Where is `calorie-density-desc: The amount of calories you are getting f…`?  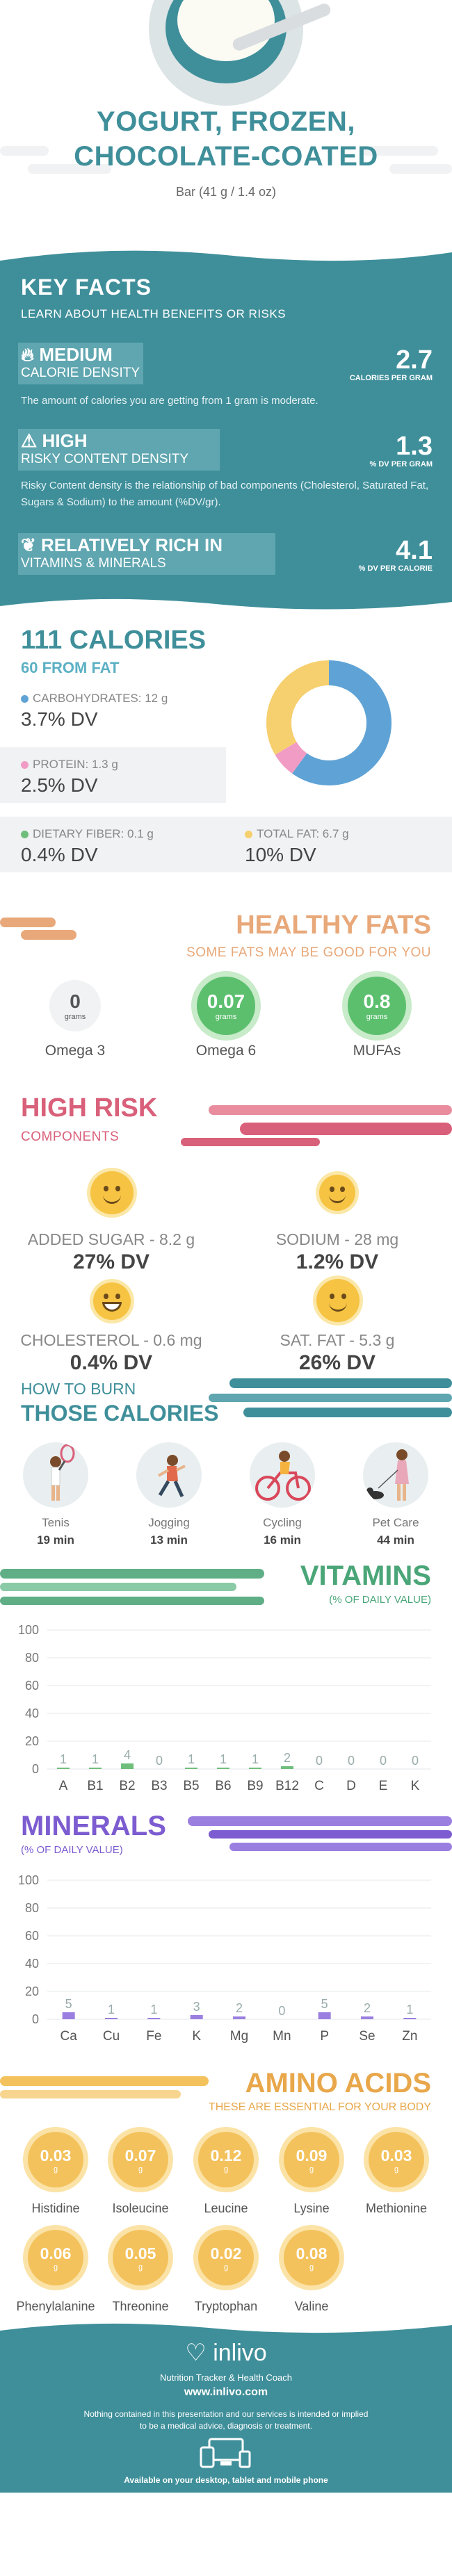
calorie-density-desc: The amount of calories you are getting f… is located at coordinates (169, 401).